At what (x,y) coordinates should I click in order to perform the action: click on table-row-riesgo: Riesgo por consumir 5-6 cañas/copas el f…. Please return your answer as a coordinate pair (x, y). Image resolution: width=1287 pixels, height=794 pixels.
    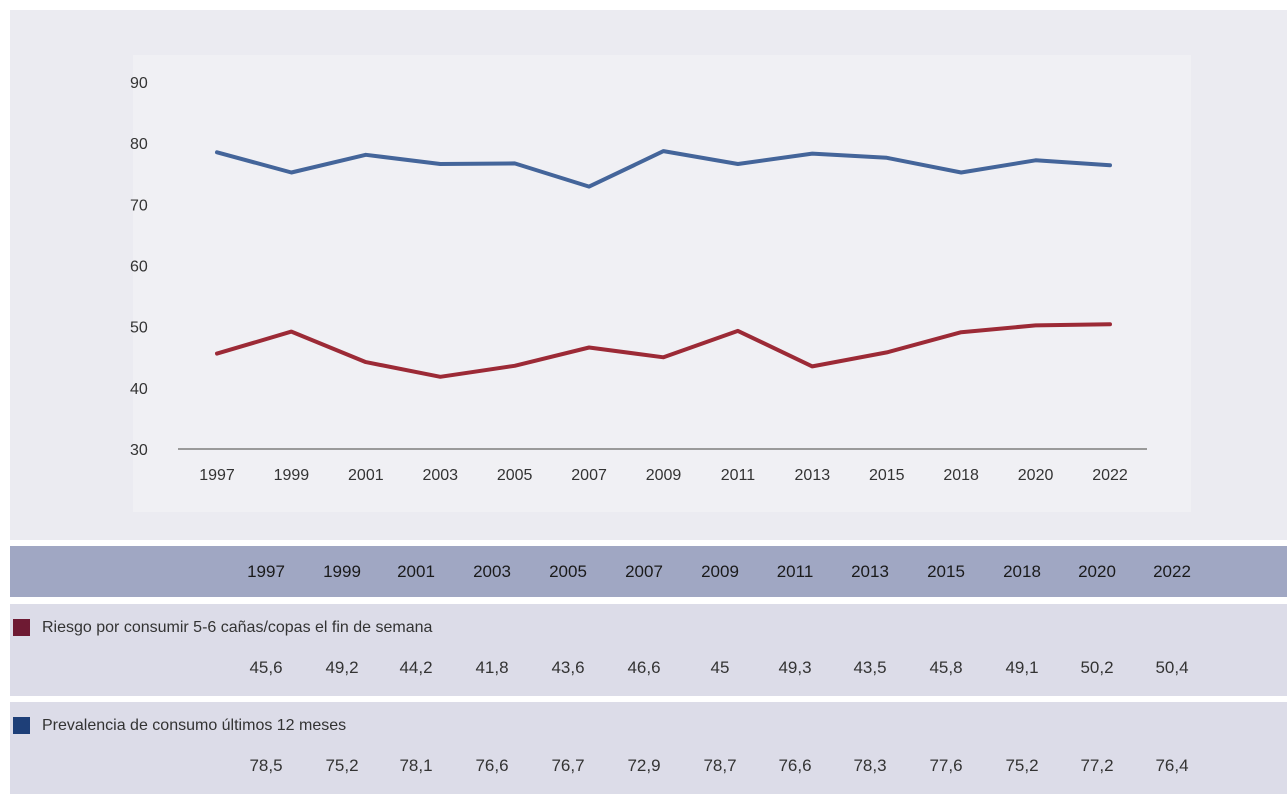
    Looking at the image, I should click on (648, 650).